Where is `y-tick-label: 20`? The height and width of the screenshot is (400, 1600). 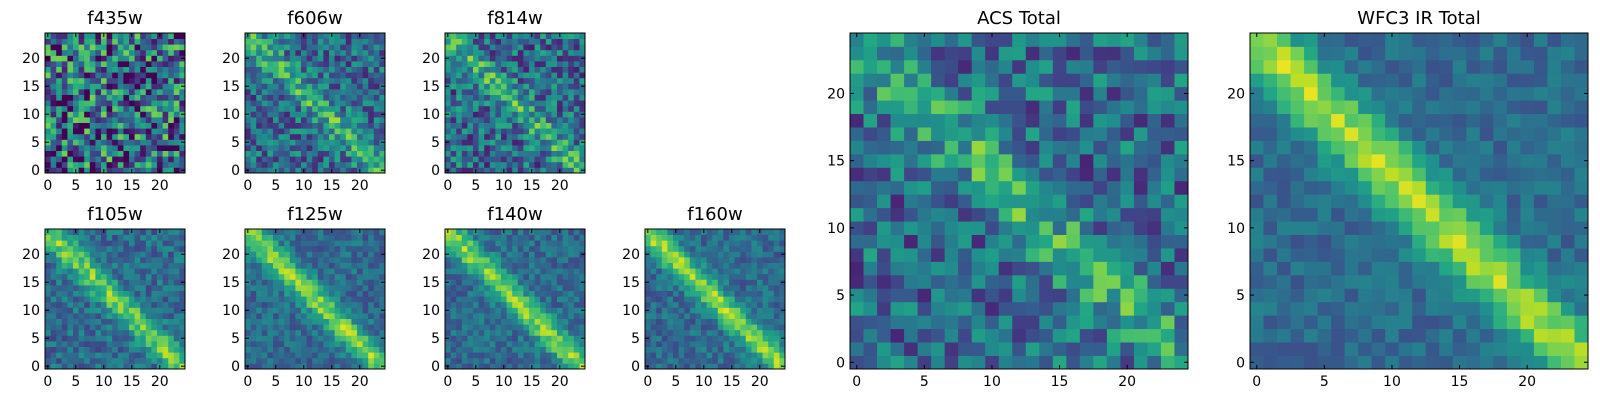 y-tick-label: 20 is located at coordinates (31, 255).